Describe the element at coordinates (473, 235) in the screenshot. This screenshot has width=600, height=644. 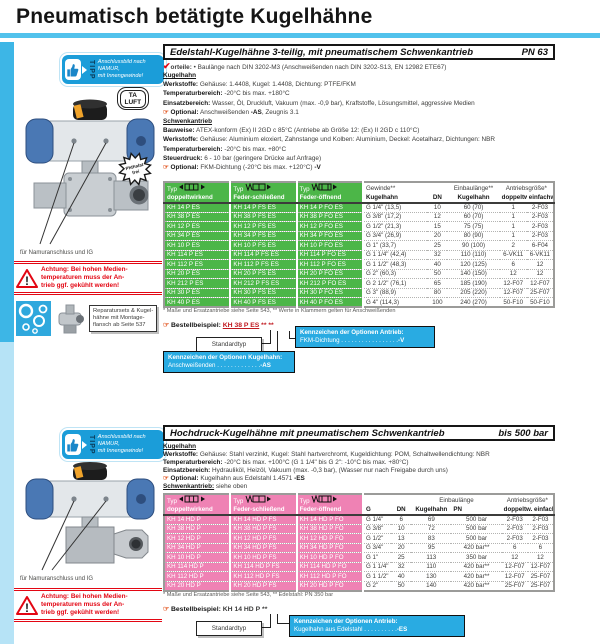
I see `value-cell: 80 (90)` at that location.